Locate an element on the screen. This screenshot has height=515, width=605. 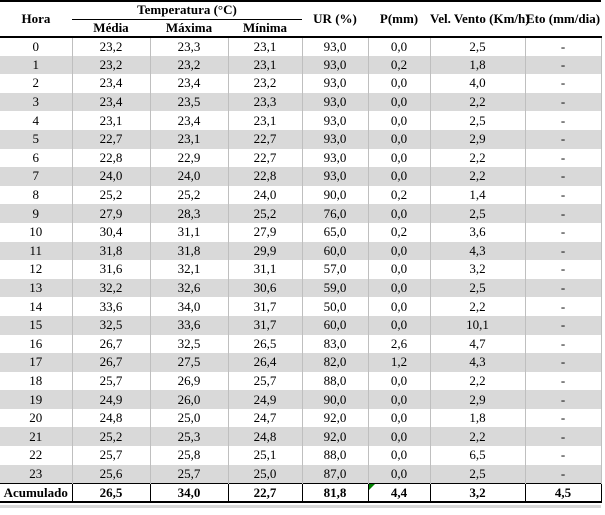
table-row: 5 22,7 23,1 22,7 93,0 0,0 2,9- is located at coordinates (301, 139).